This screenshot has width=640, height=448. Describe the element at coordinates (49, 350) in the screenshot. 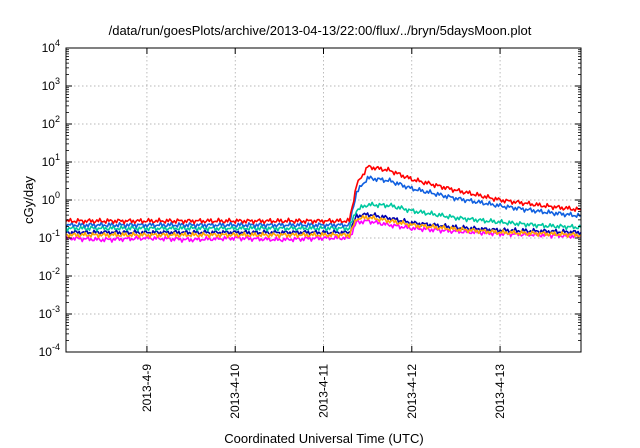

I see `y-tick-label: 10⁻⁴` at that location.